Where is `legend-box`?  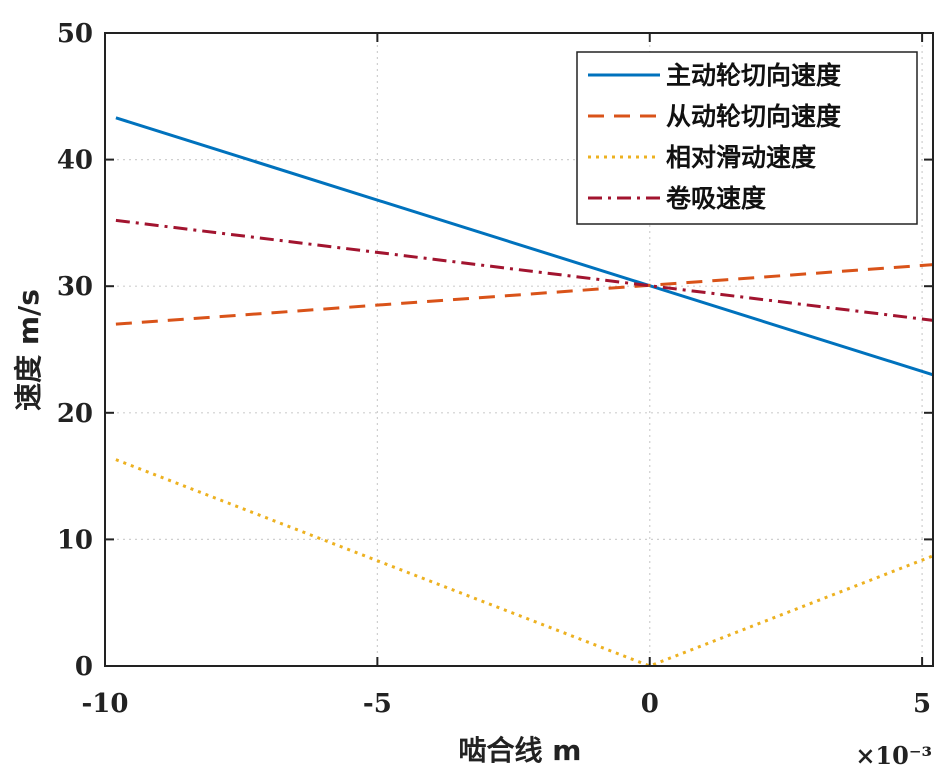 legend-box is located at coordinates (747, 138).